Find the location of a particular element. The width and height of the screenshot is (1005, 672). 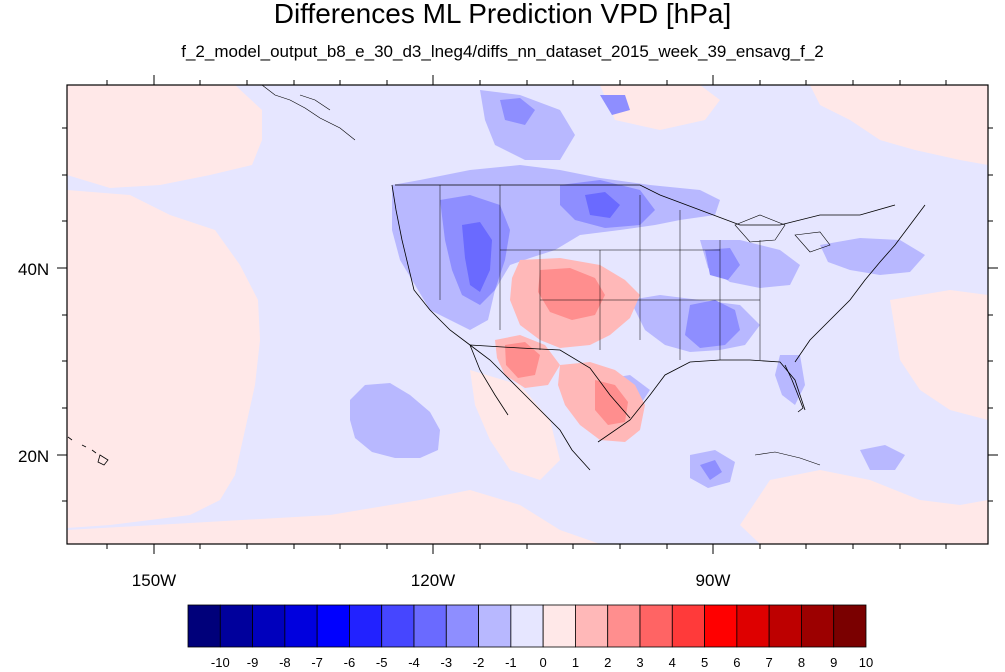

great-lakes is located at coordinates (782, 233).